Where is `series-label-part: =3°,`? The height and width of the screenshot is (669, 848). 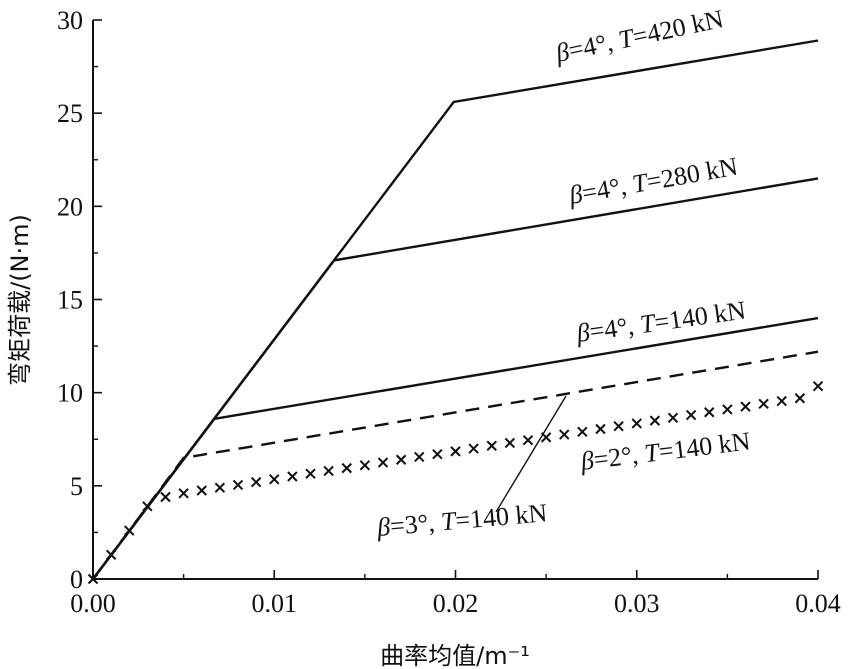
series-label-part: =3°, is located at coordinates (415, 524).